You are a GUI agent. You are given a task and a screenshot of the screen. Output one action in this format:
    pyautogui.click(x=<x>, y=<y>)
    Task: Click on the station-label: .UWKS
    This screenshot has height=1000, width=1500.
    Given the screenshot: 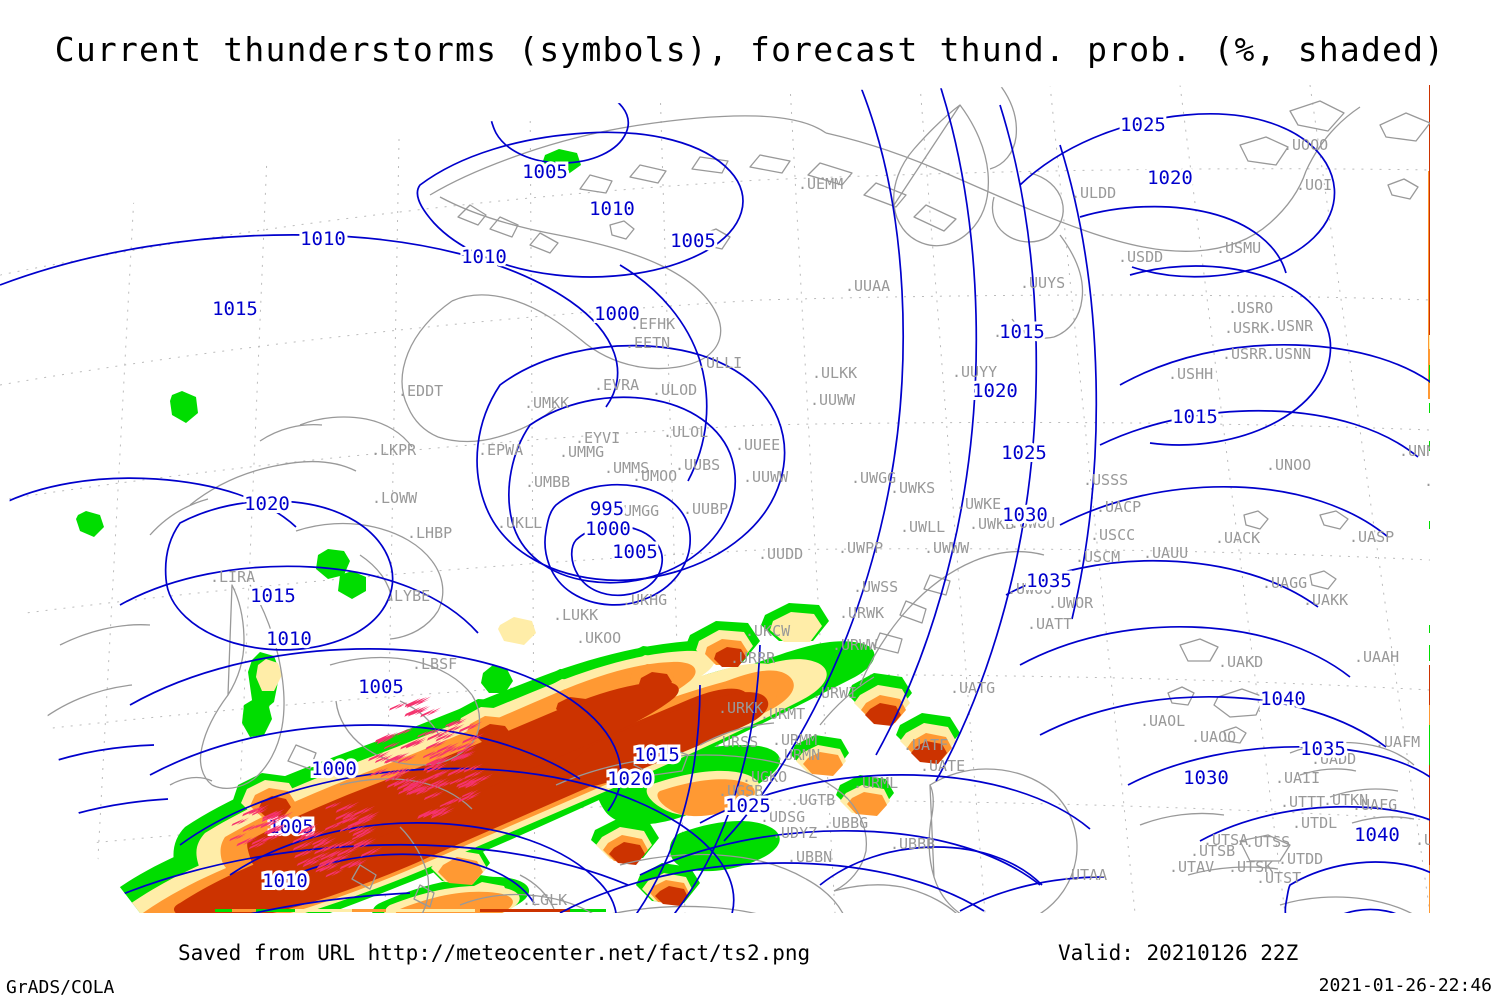 What is the action you would take?
    pyautogui.click(x=912, y=488)
    